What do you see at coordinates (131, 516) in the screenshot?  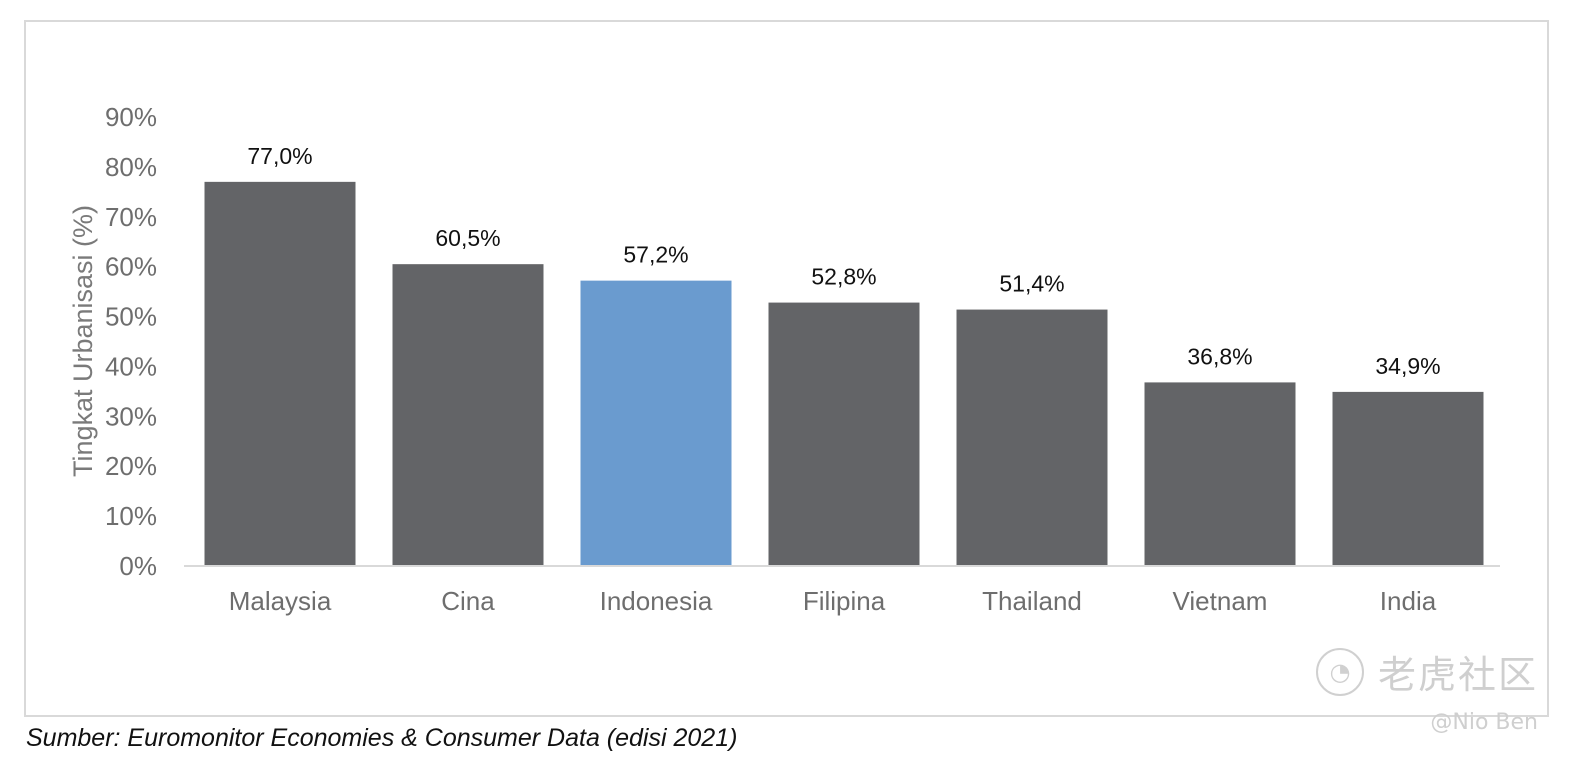 I see `y-tick-label: 10%` at bounding box center [131, 516].